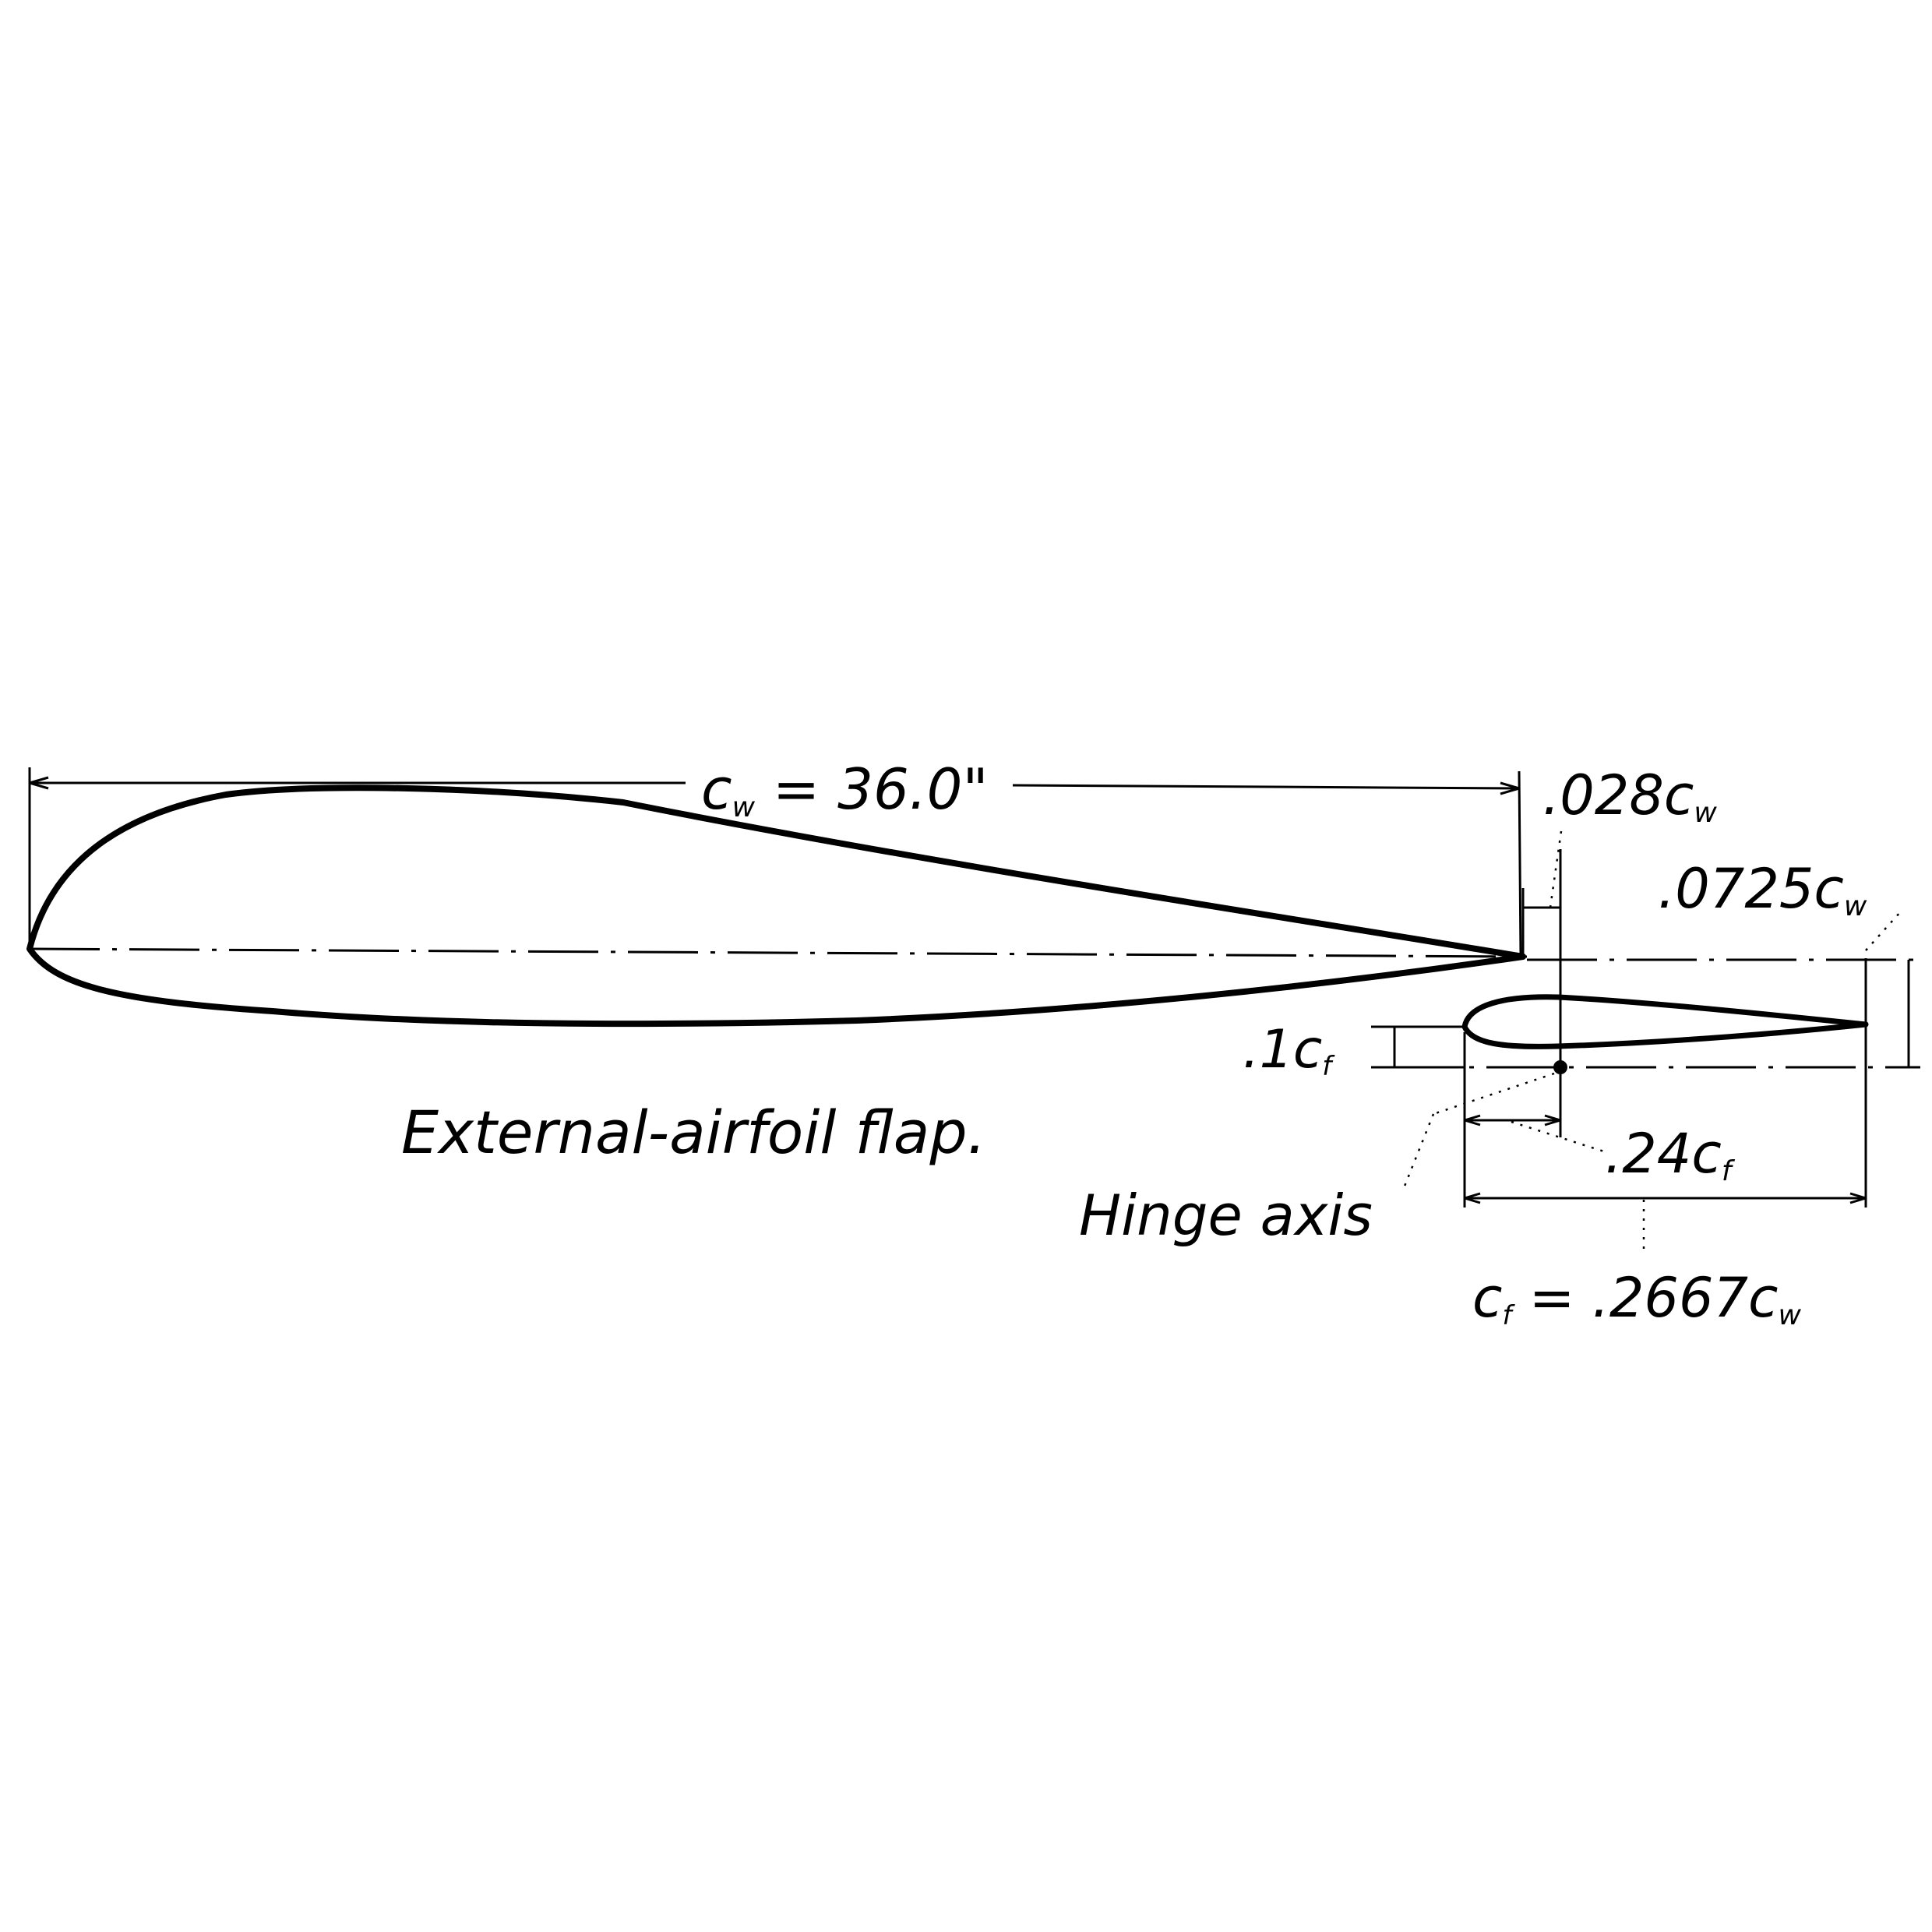  Describe the element at coordinates (716, 789) in the screenshot. I see `main-chord-symbol: c` at that location.